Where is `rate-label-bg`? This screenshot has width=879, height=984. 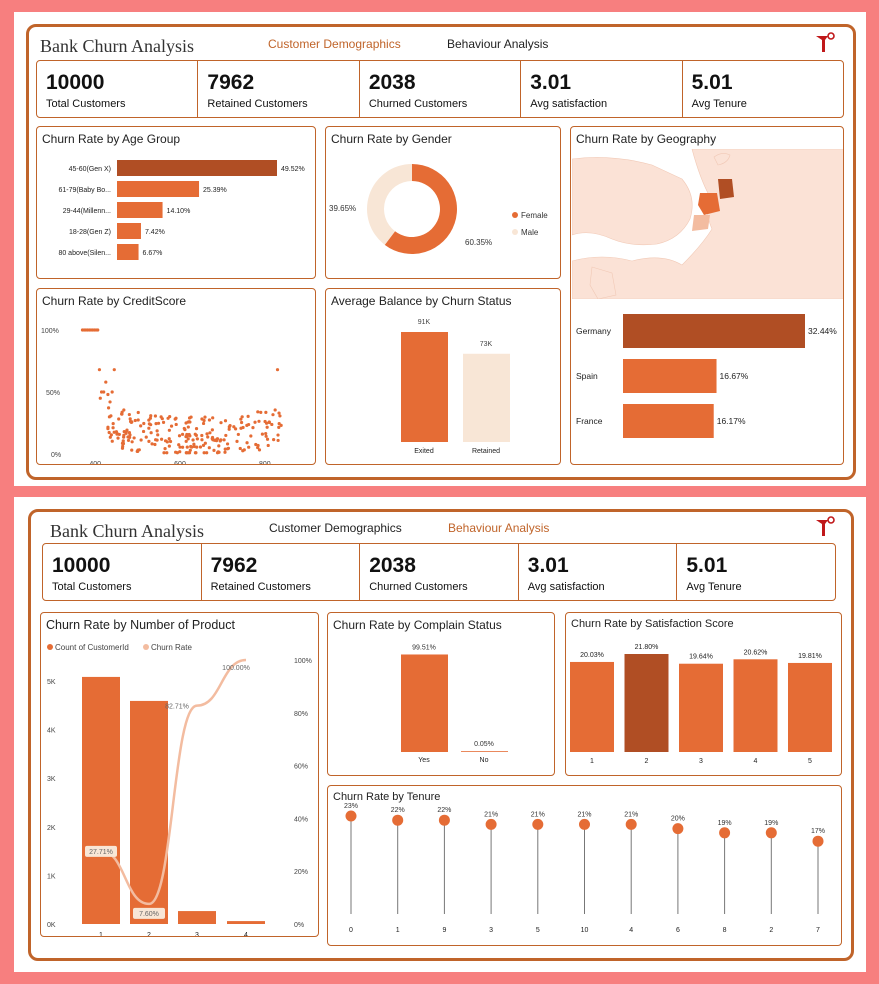
rate-label-bg is located at coordinates (101, 851).